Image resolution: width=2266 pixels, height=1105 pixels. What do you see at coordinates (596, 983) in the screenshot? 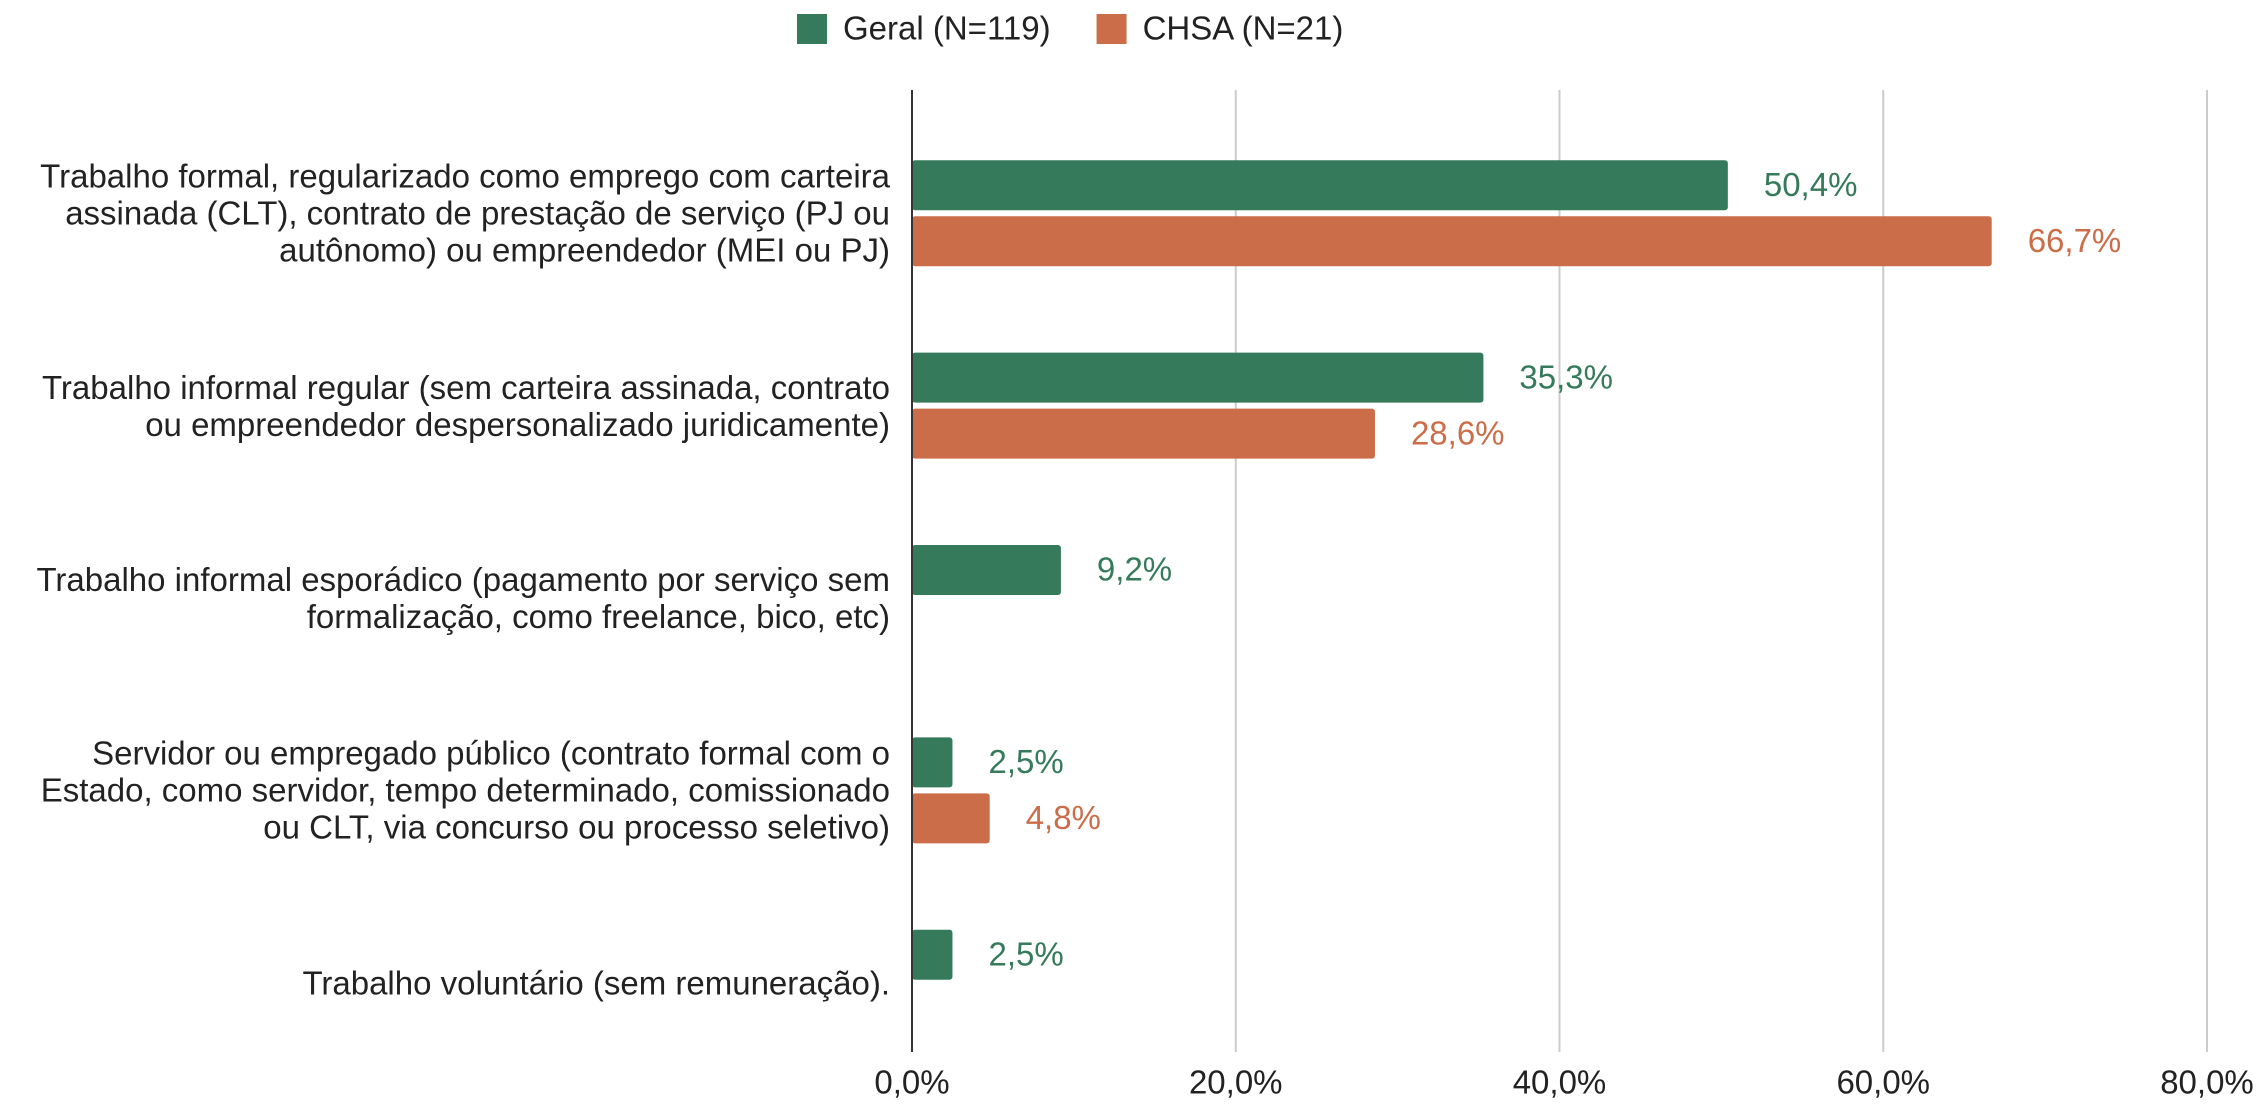
I see `y-tick-label: Trabalho voluntário (sem remuneração).` at bounding box center [596, 983].